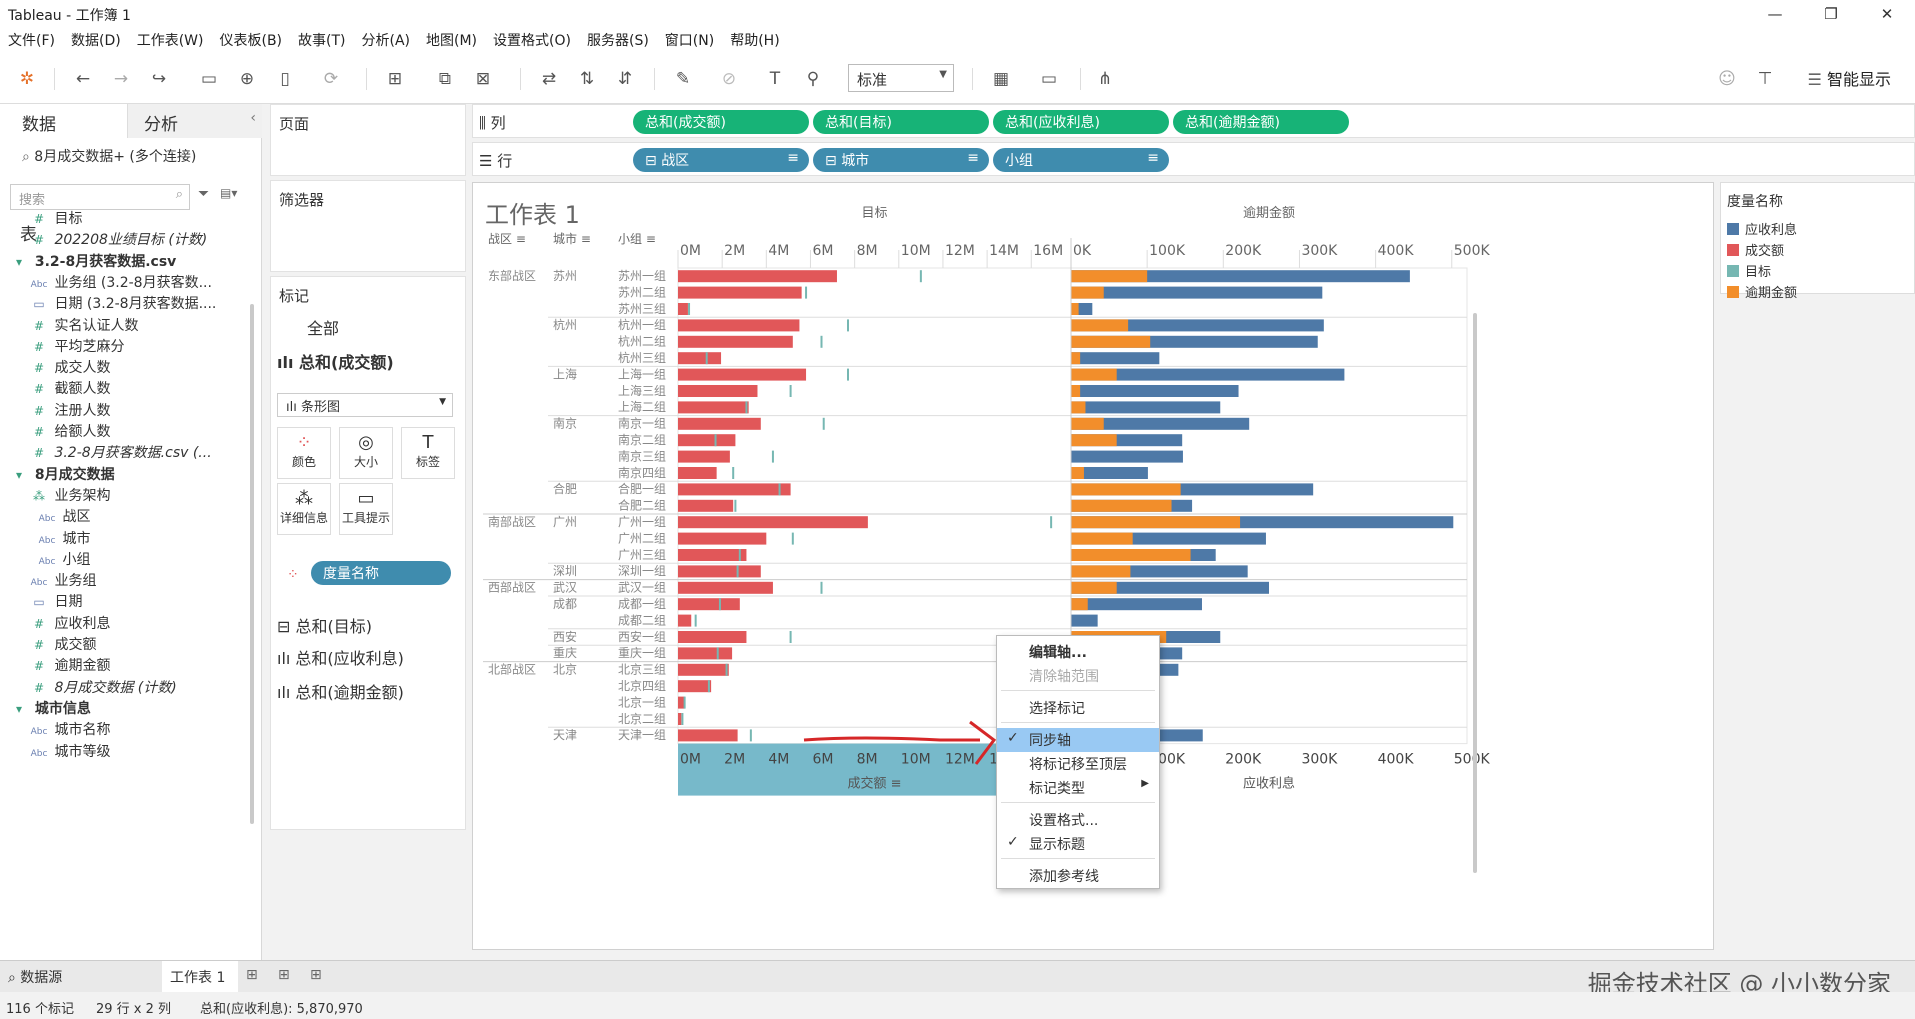 The width and height of the screenshot is (1915, 1019). I want to click on column-pill-target: 总和(目标), so click(901, 122).